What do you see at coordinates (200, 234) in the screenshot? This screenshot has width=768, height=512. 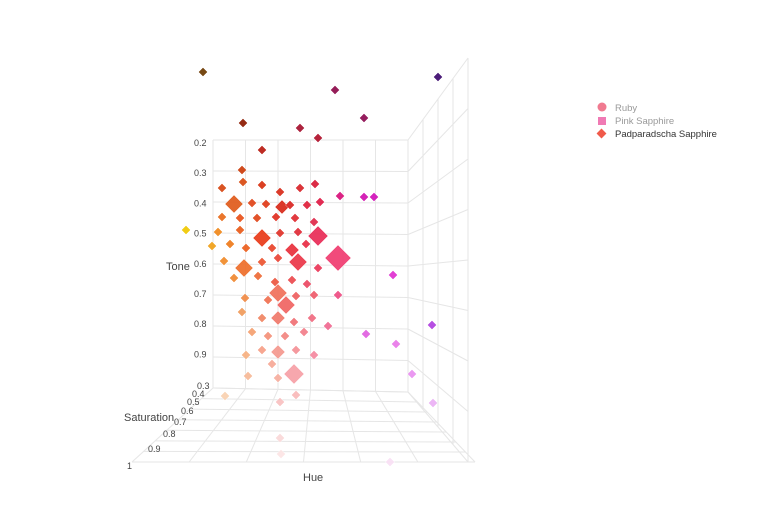 I see `tone-tick-label: 0.5` at bounding box center [200, 234].